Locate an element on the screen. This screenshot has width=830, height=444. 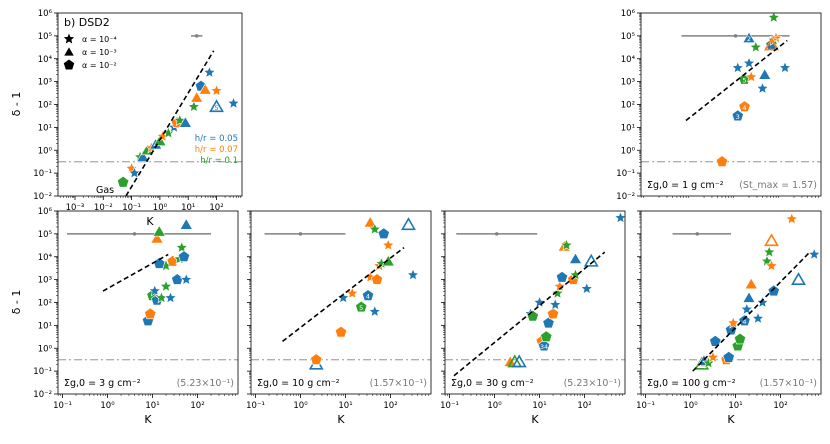
panel-annotation: Σg,0 = 1 g cm⁻² is located at coordinates (685, 185).